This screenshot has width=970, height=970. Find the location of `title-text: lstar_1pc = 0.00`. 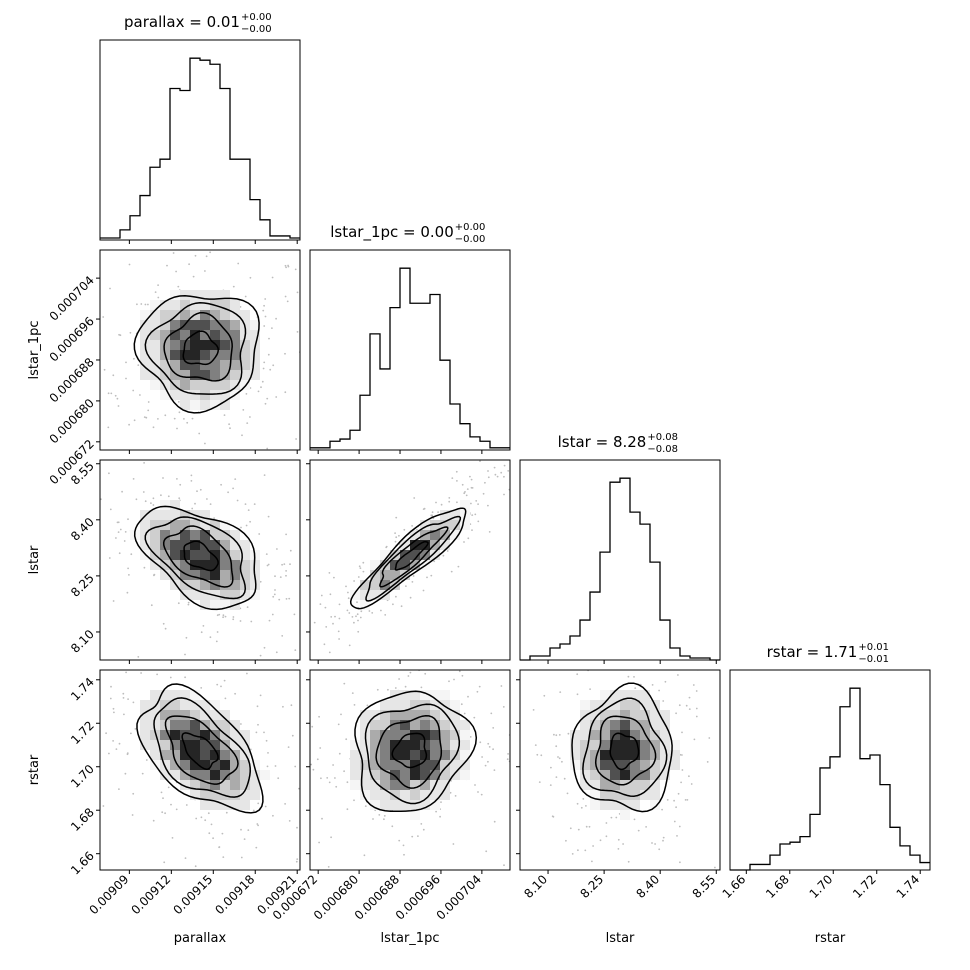

title-text: lstar_1pc = 0.00 is located at coordinates (392, 232).